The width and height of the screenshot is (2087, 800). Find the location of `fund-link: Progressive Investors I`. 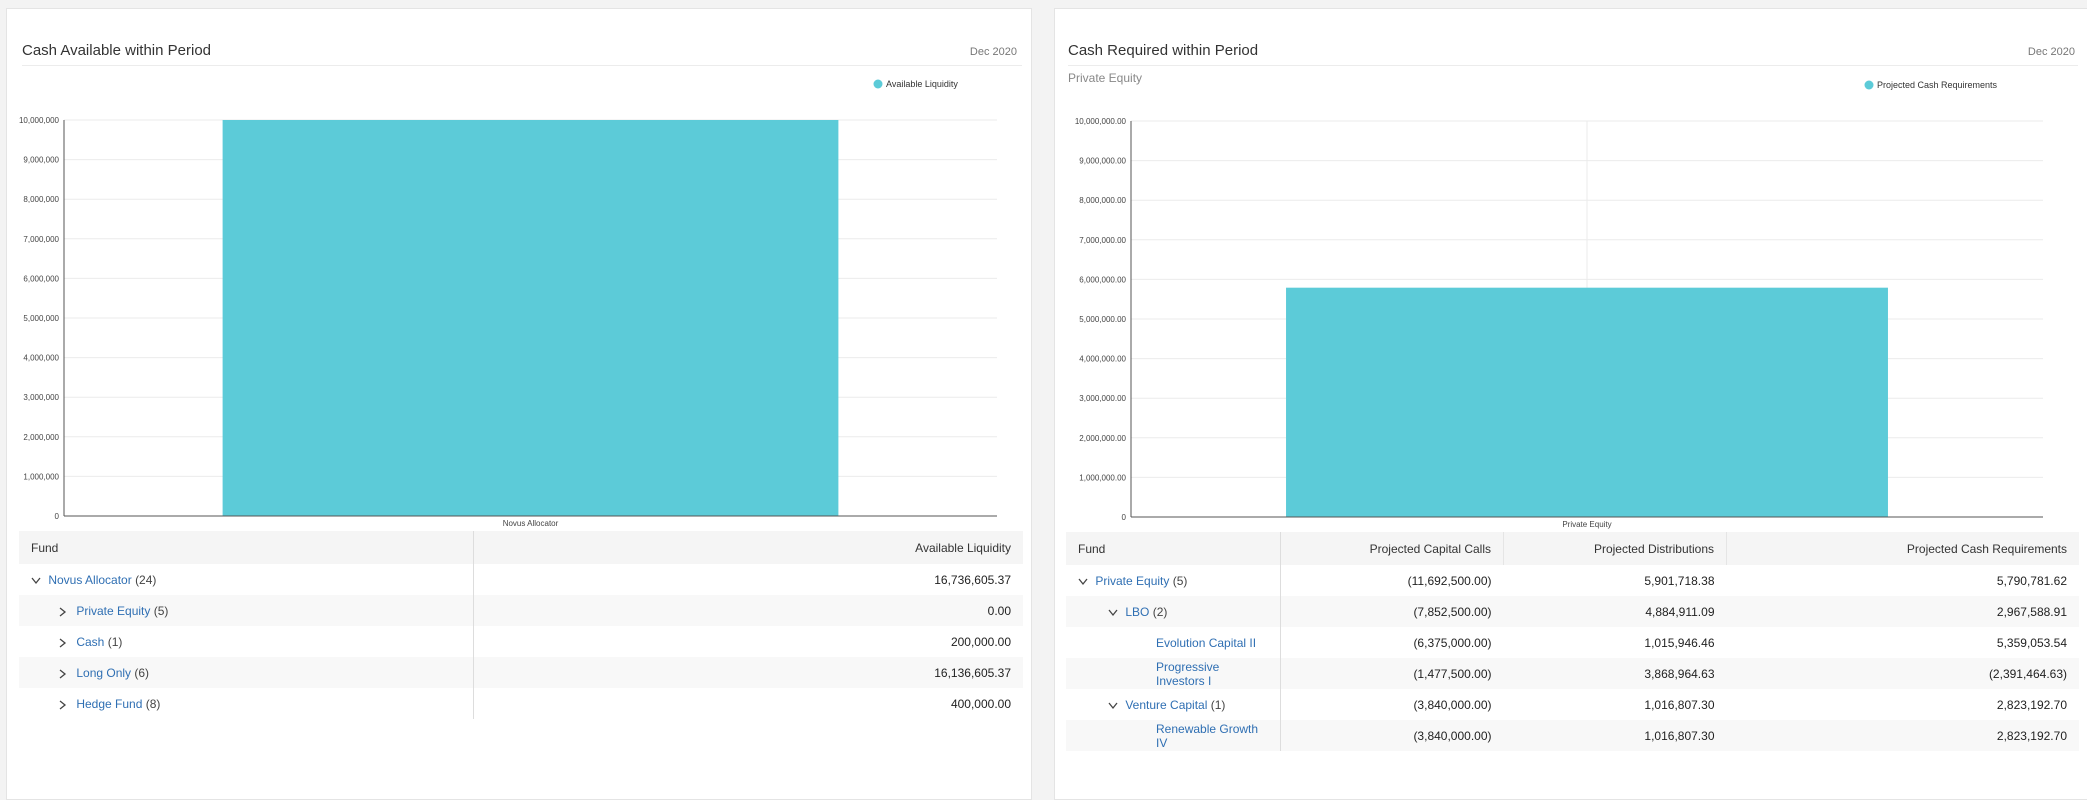

fund-link: Progressive Investors I is located at coordinates (1188, 673).